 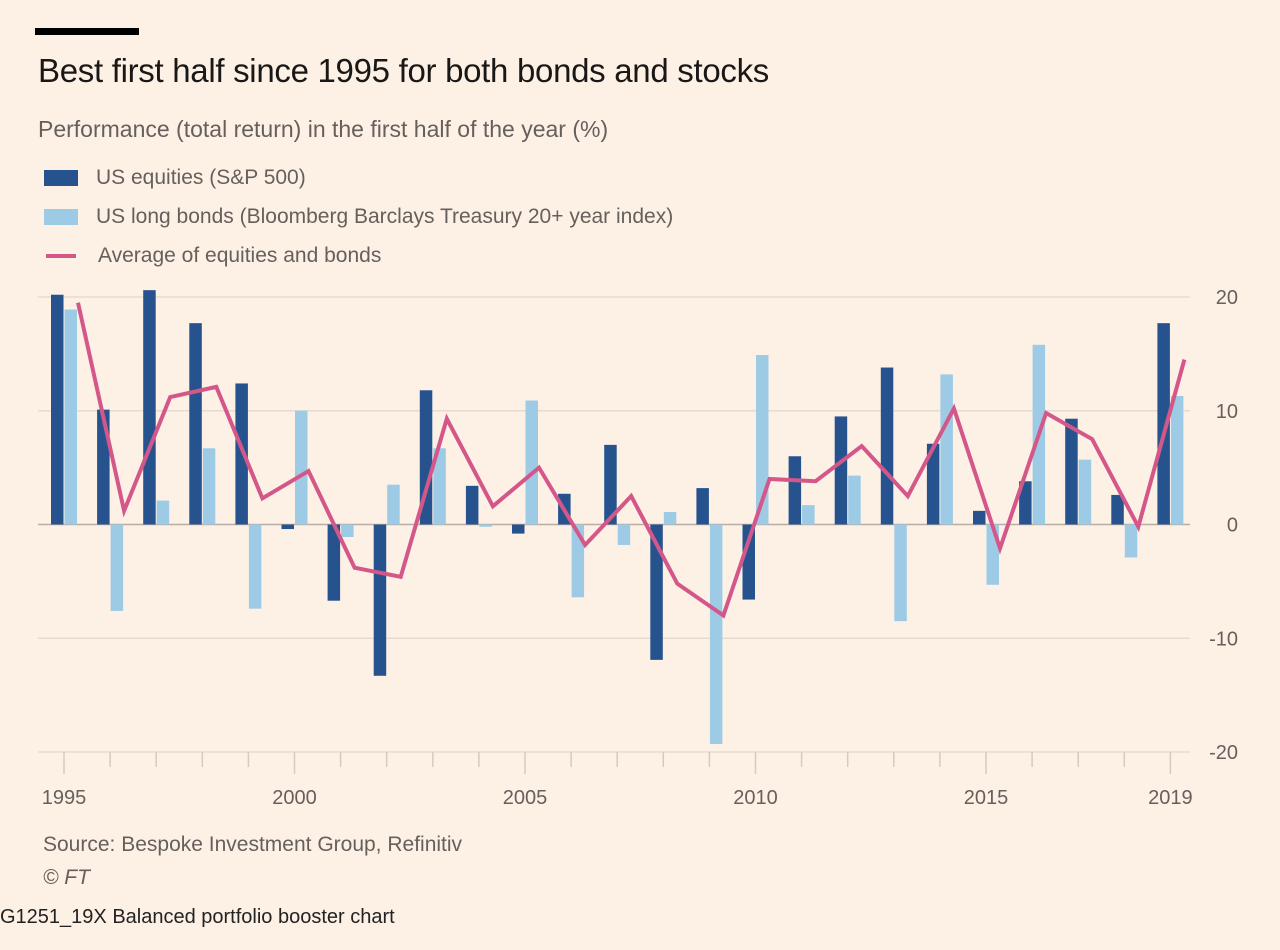 What do you see at coordinates (240, 255) in the screenshot?
I see `legend-label-average: Average of equities and bonds` at bounding box center [240, 255].